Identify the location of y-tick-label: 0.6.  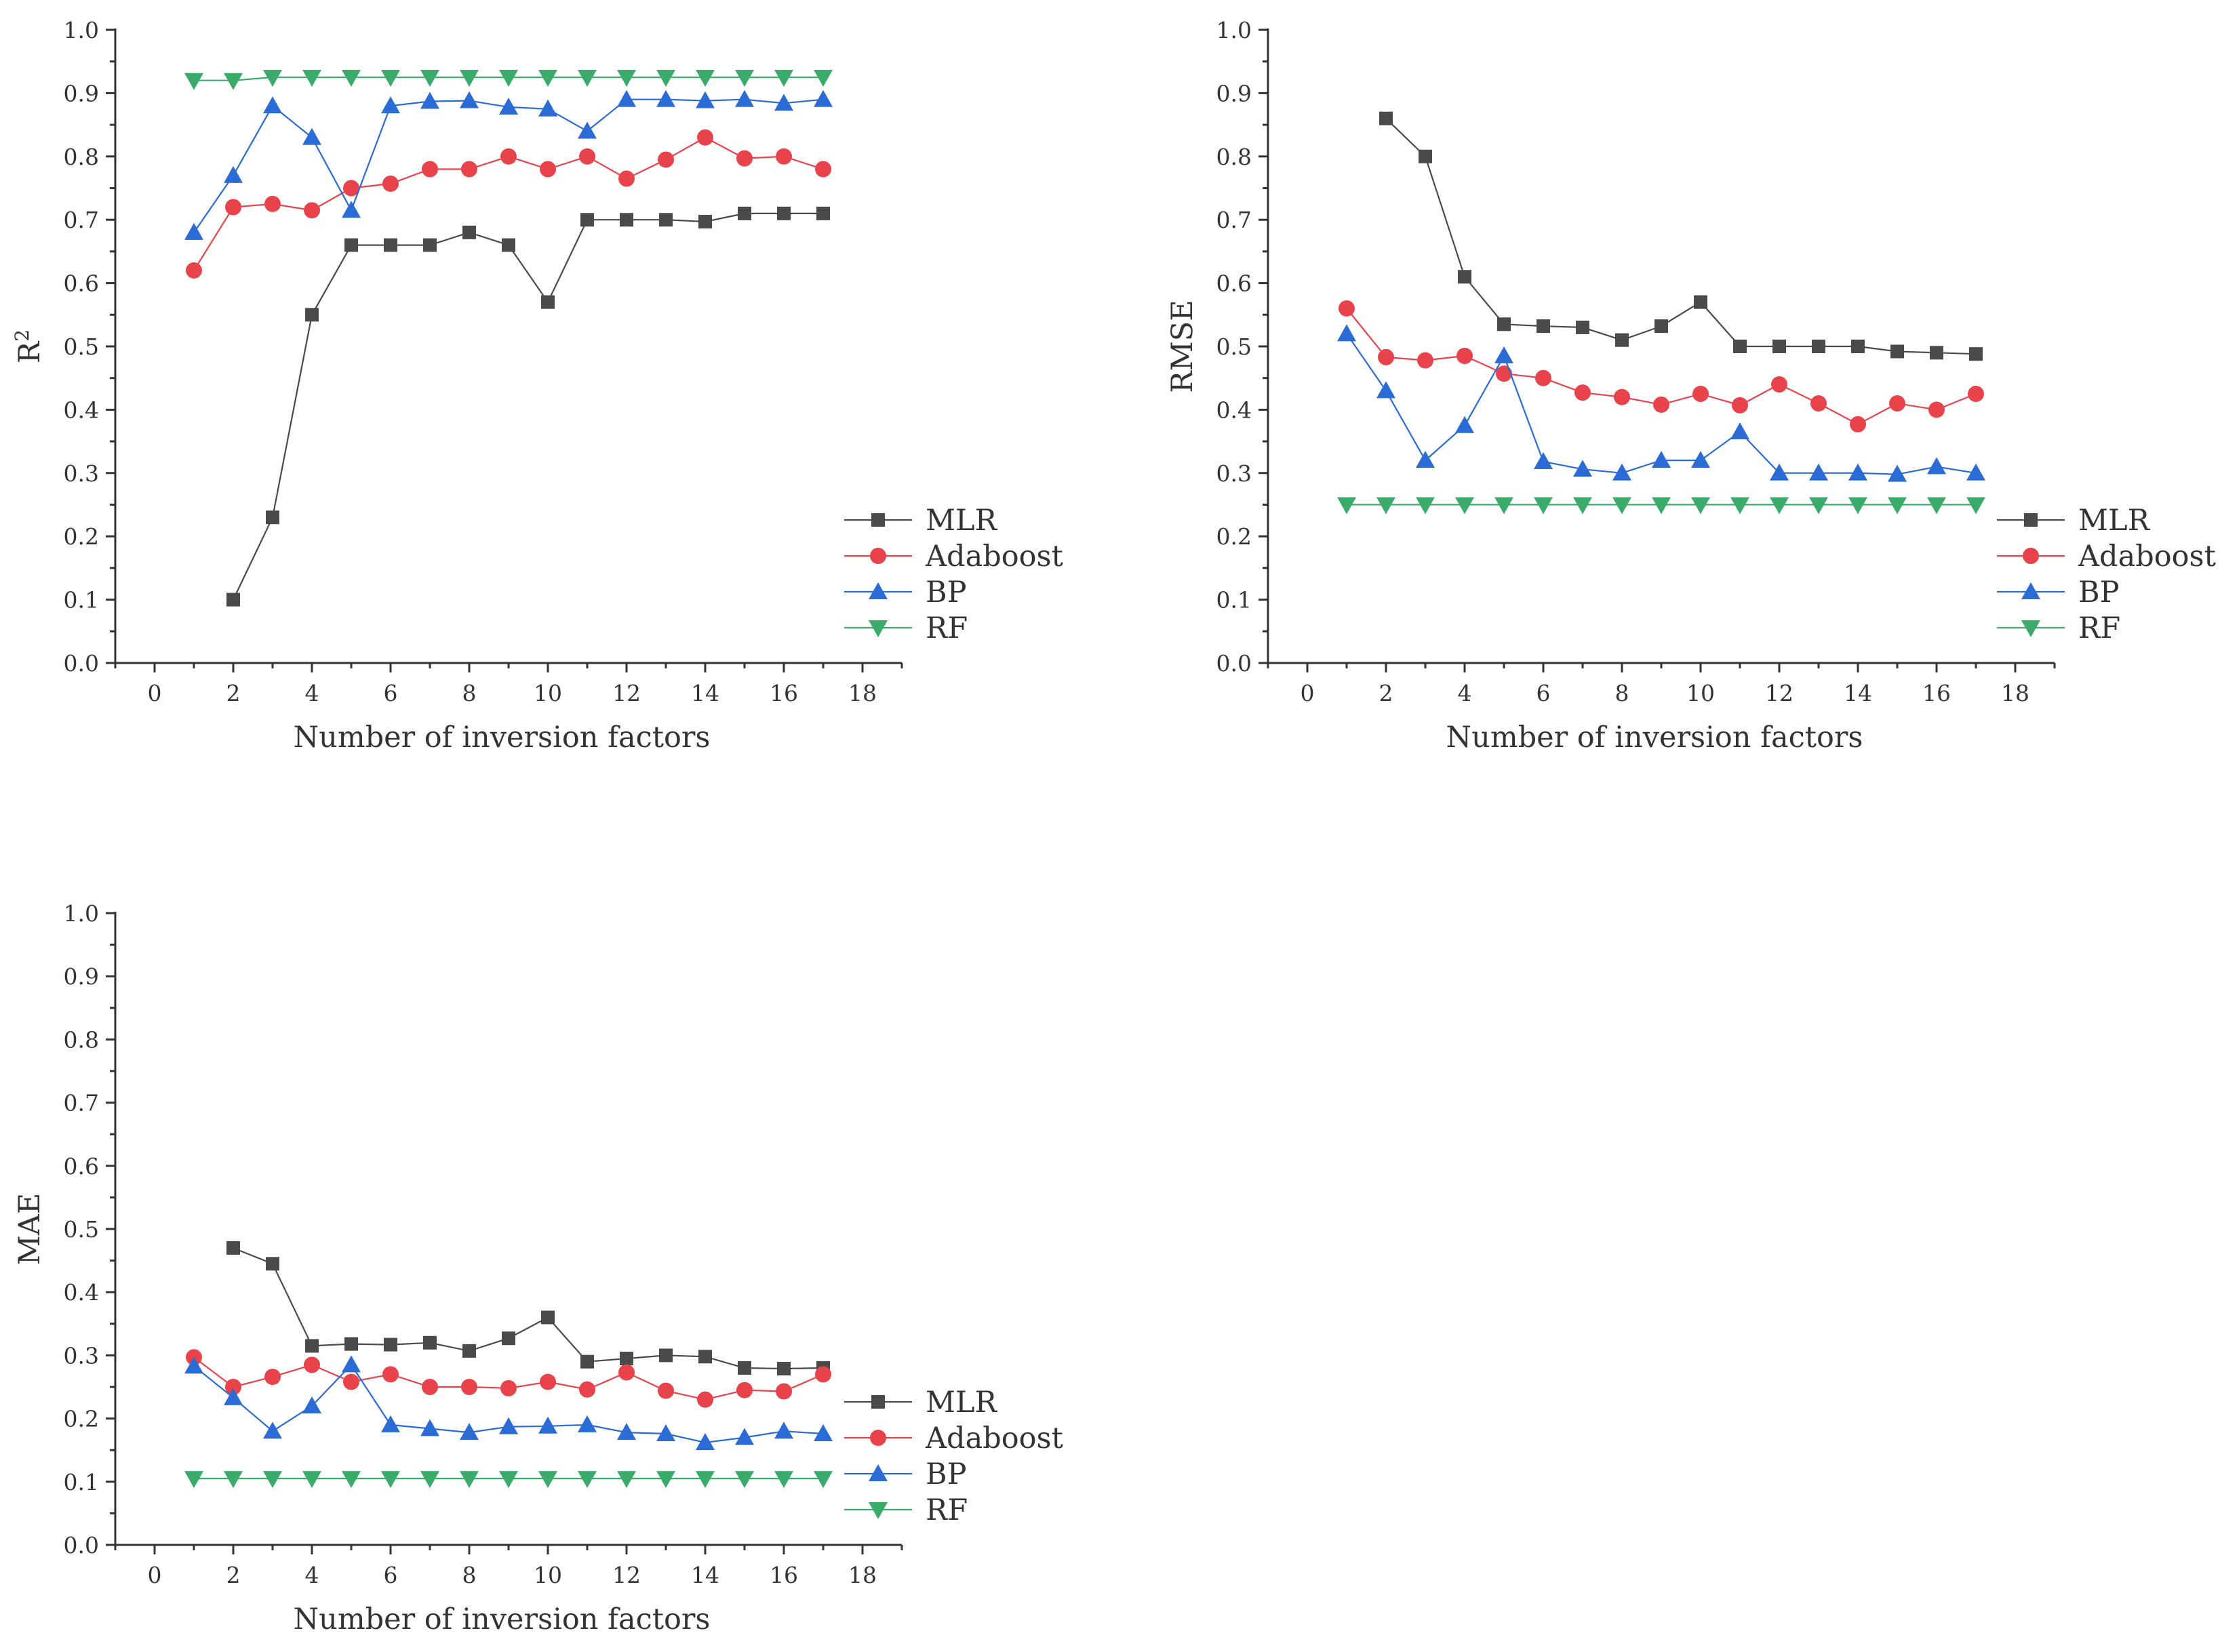
(81, 283).